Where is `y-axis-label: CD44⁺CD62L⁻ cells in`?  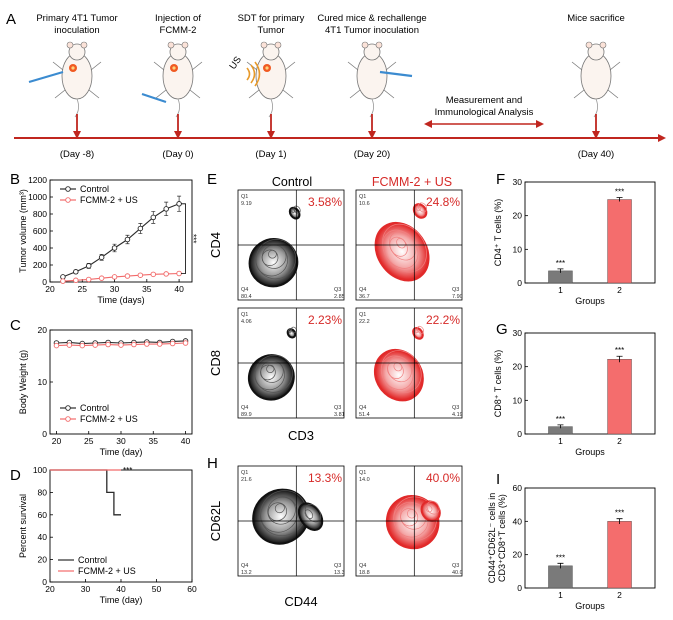
y-axis-label: CD44⁺CD62L⁻ cells in is located at coordinates (492, 538).